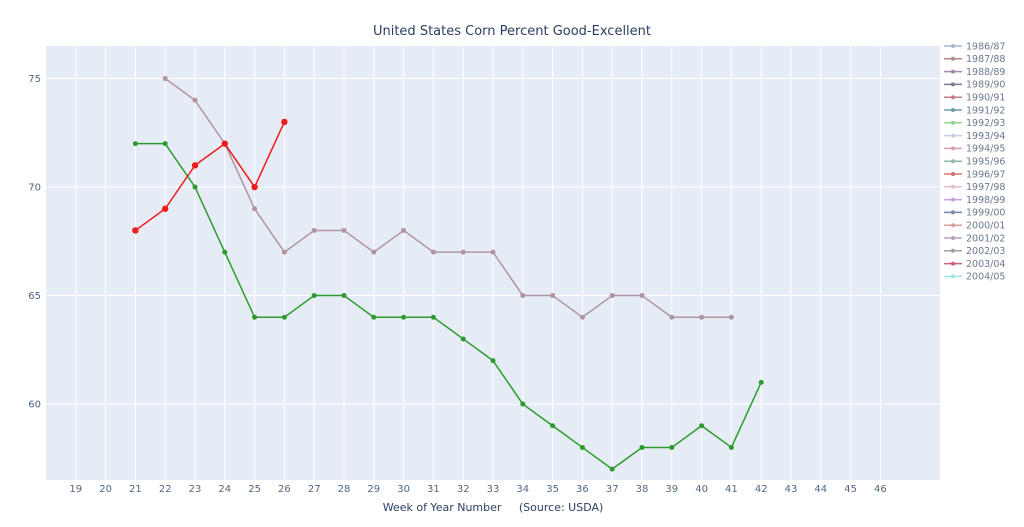  Describe the element at coordinates (642, 489) in the screenshot. I see `x-tick-label: 38` at that location.